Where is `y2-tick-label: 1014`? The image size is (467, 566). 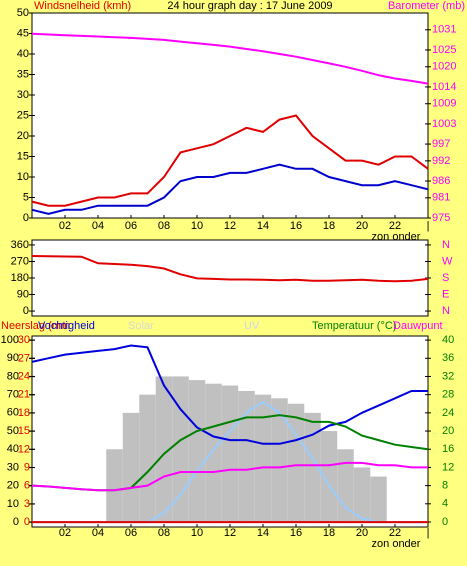 y2-tick-label: 1014 is located at coordinates (444, 87).